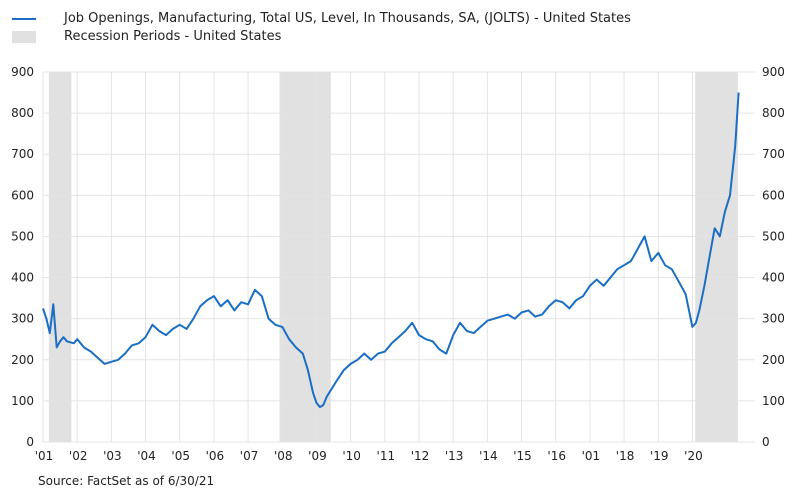 This screenshot has width=800, height=500. I want to click on y-tick-label-right: 500, so click(773, 236).